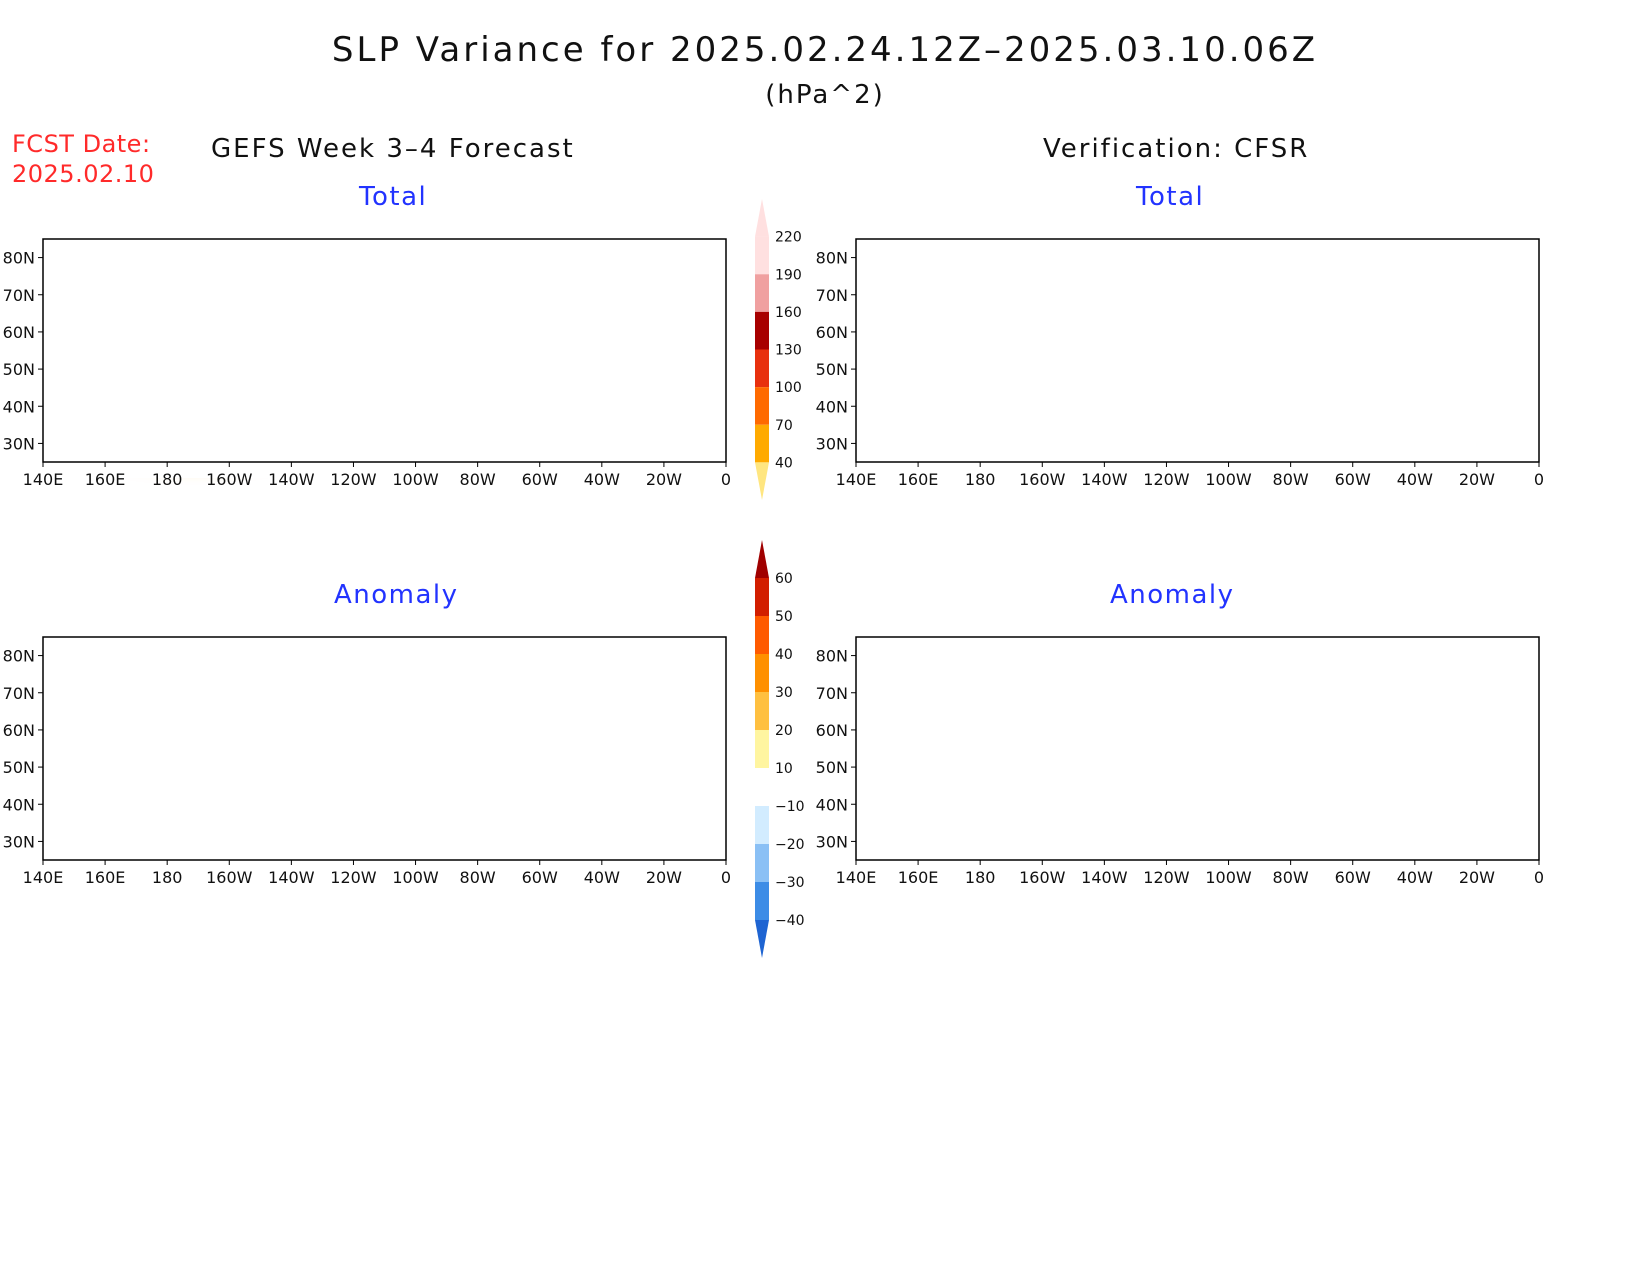 The image size is (1650, 1275). I want to click on fcst-date-value: 2025.02.10, so click(83, 174).